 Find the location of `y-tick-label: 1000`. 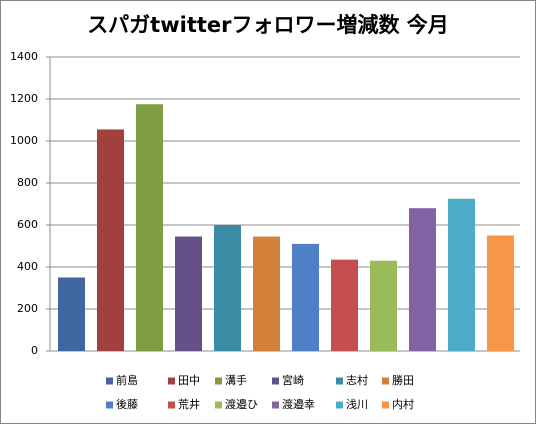

y-tick-label: 1000 is located at coordinates (24, 140).